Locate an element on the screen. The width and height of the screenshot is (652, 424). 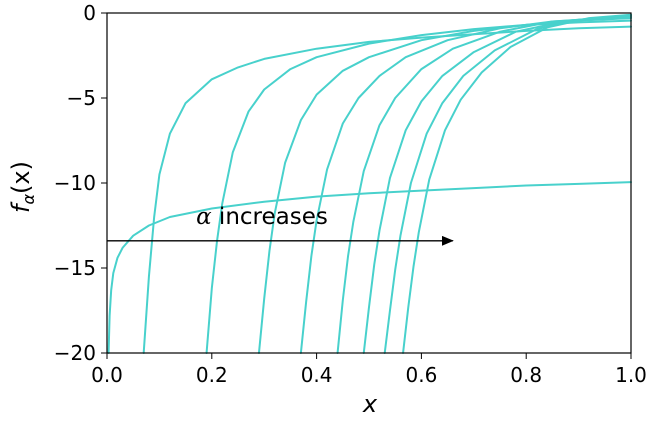
y-tick-label: −20 is located at coordinates (75, 353).